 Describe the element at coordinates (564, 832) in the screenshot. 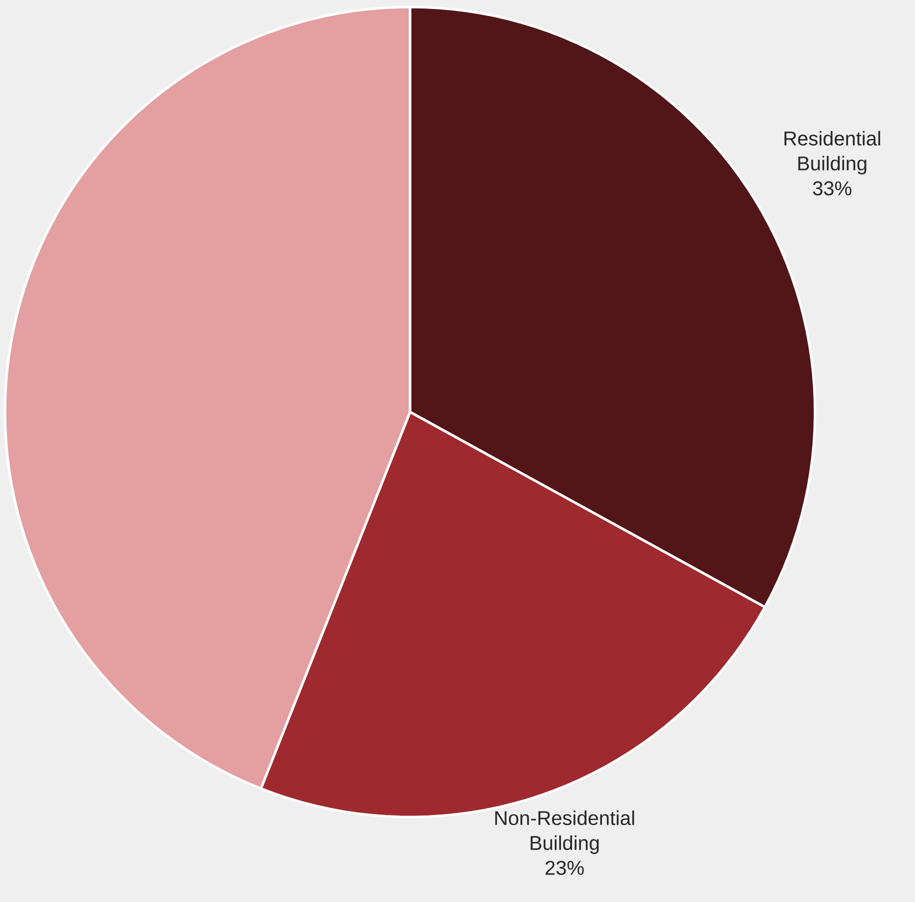

I see `slice-label: Non-Residential Building` at that location.